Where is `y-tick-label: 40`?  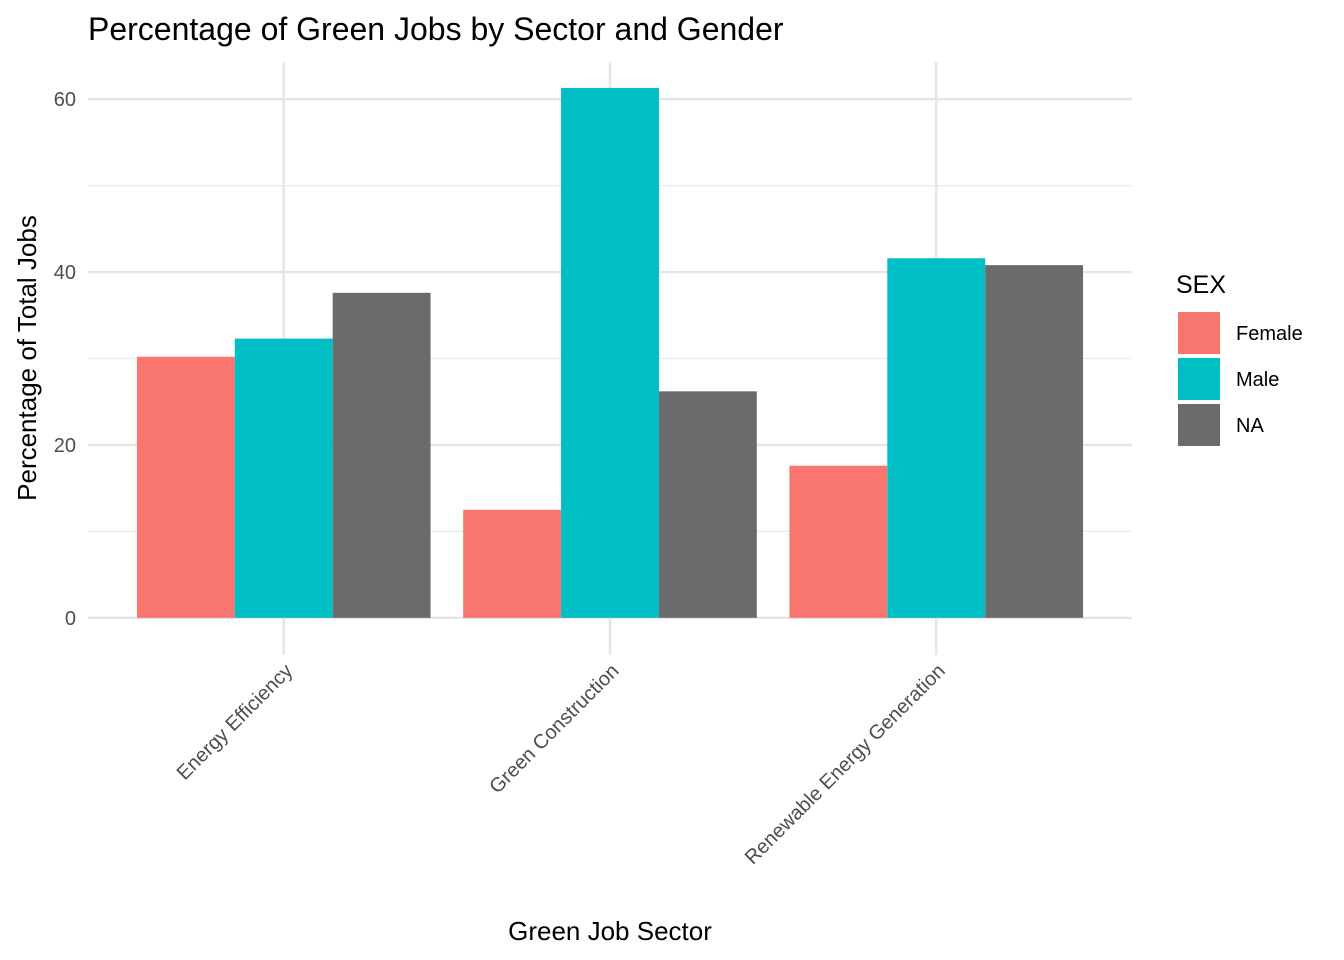 y-tick-label: 40 is located at coordinates (65, 273).